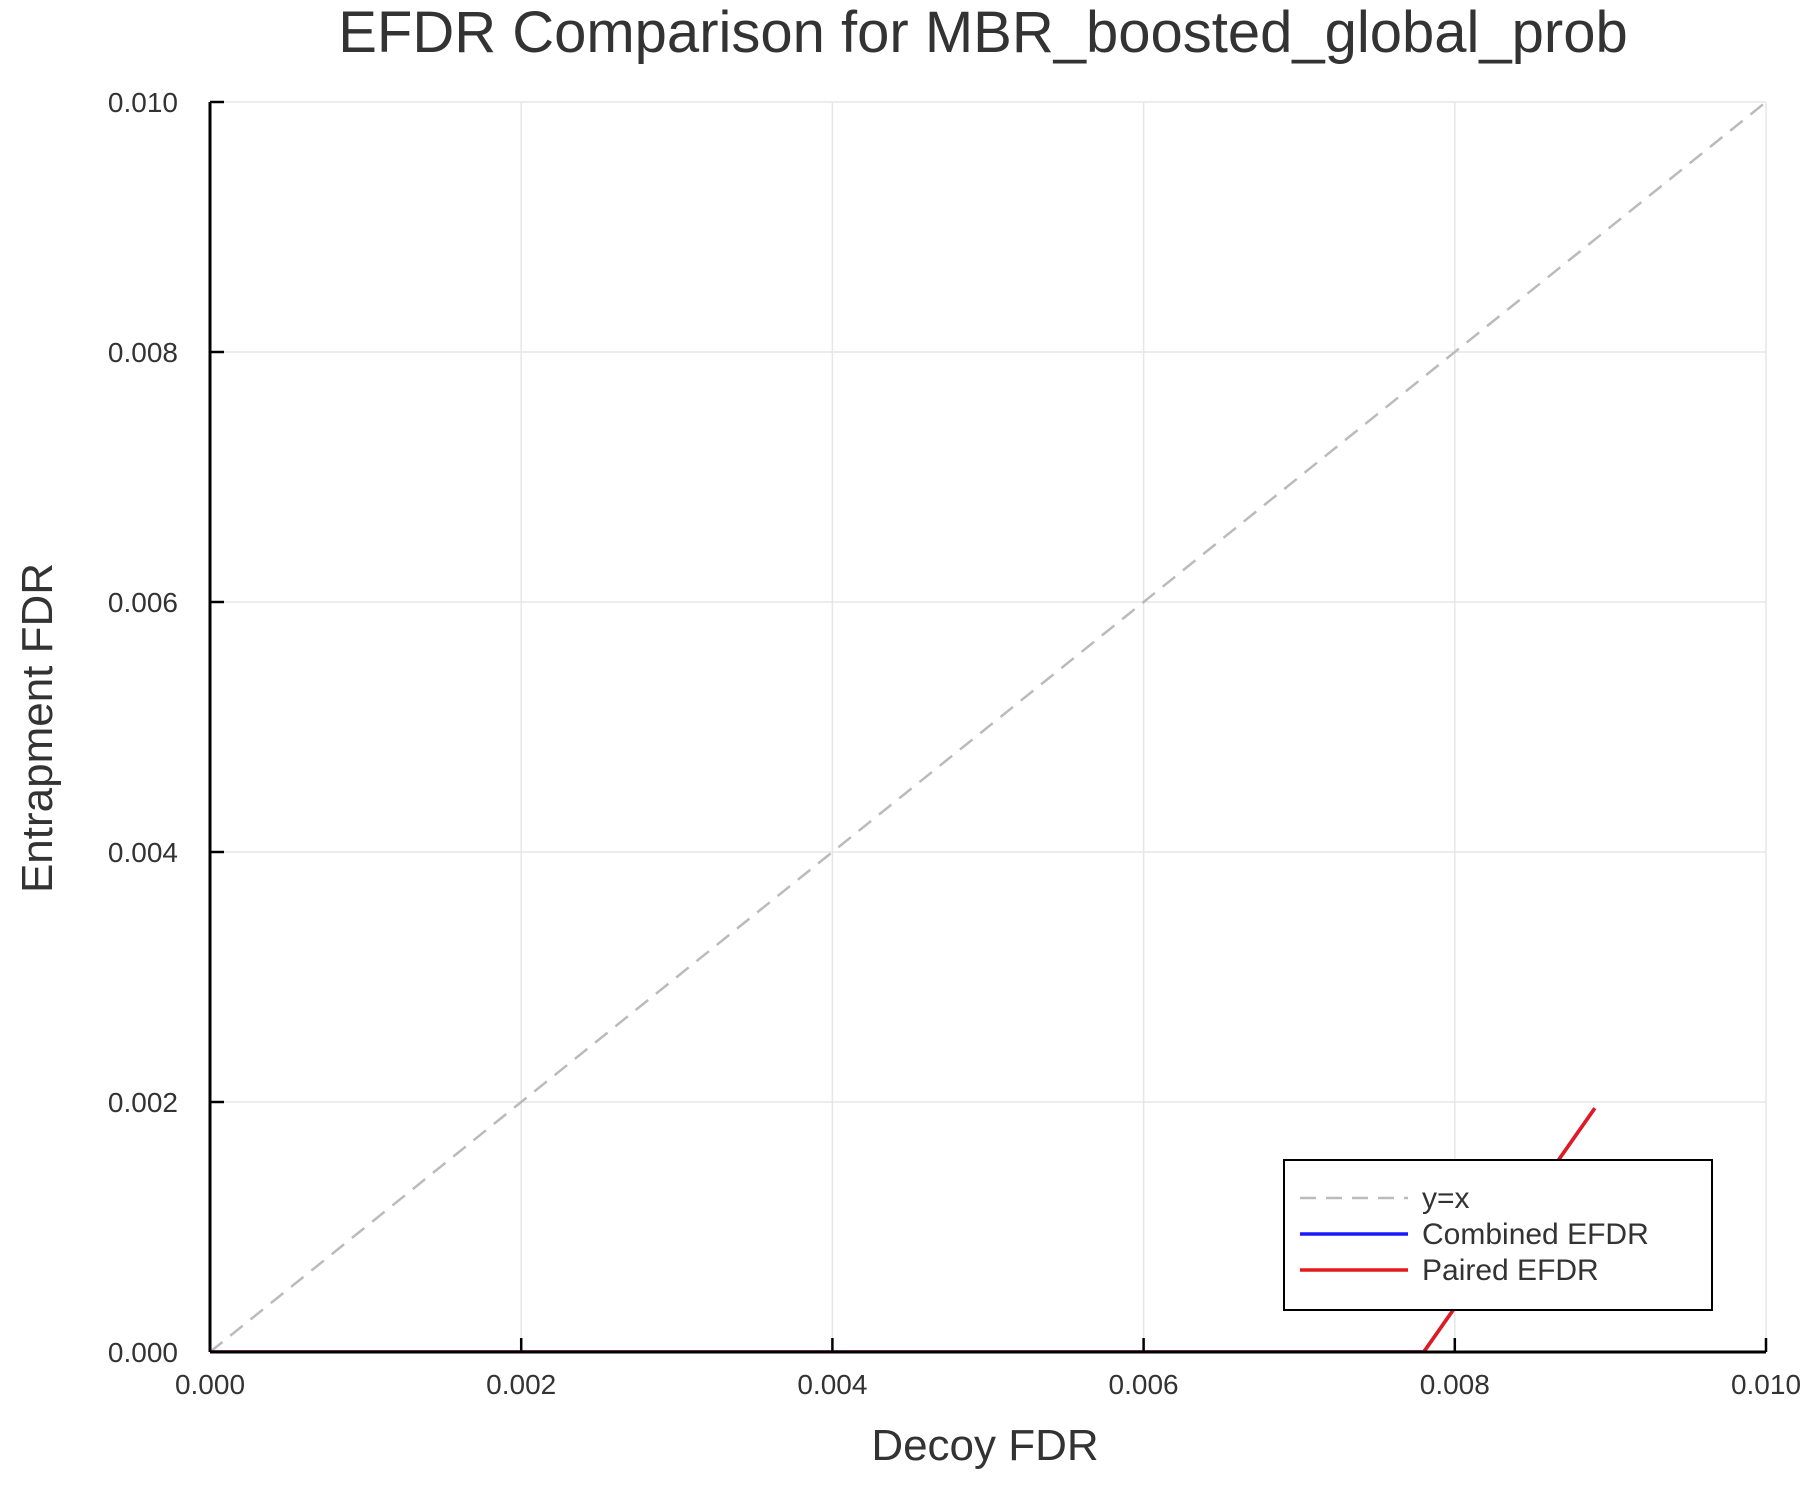 The height and width of the screenshot is (1500, 1800). Describe the element at coordinates (143, 1352) in the screenshot. I see `y-tick-label: 0.000` at that location.